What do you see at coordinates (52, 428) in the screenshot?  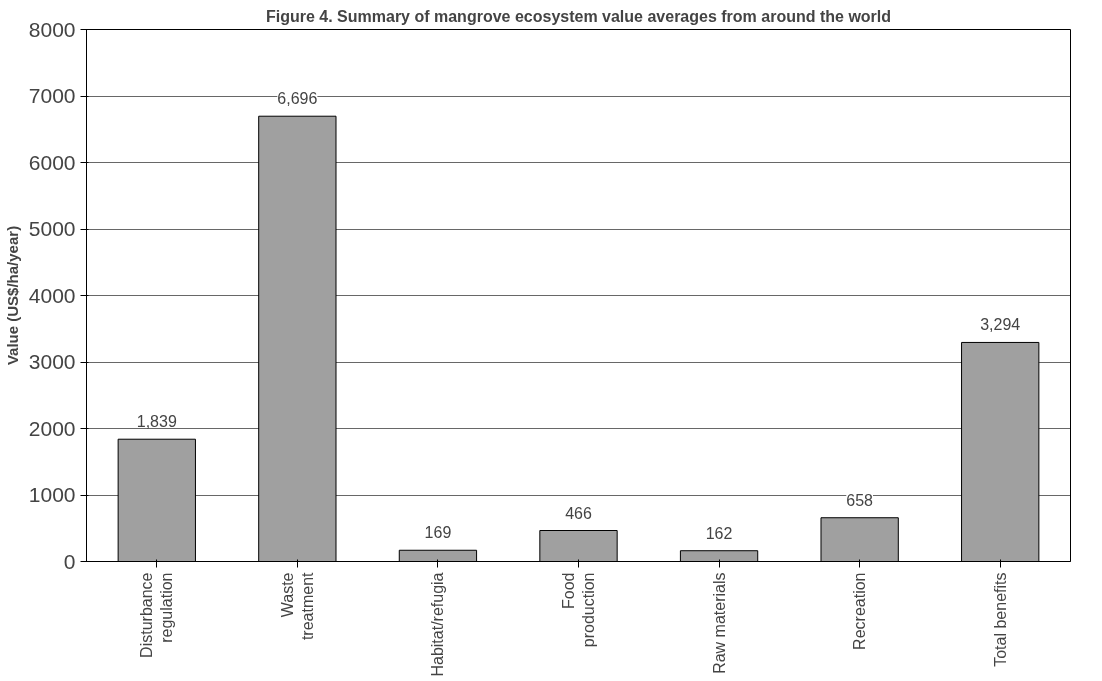 I see `y-tick-label: 2000` at bounding box center [52, 428].